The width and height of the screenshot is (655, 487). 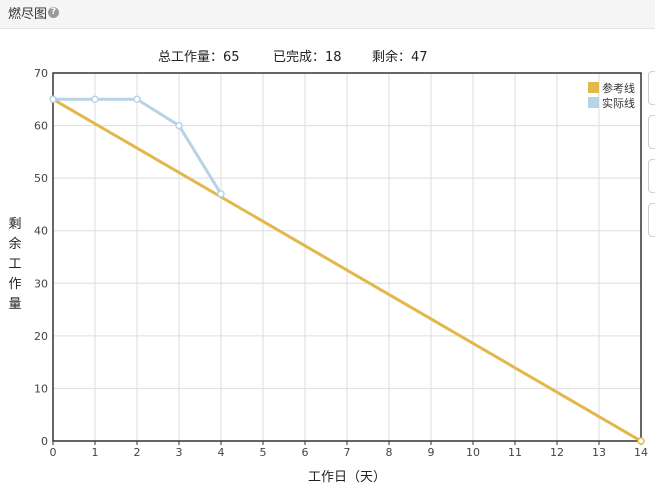 I want to click on legend-label: 实际线, so click(x=618, y=103).